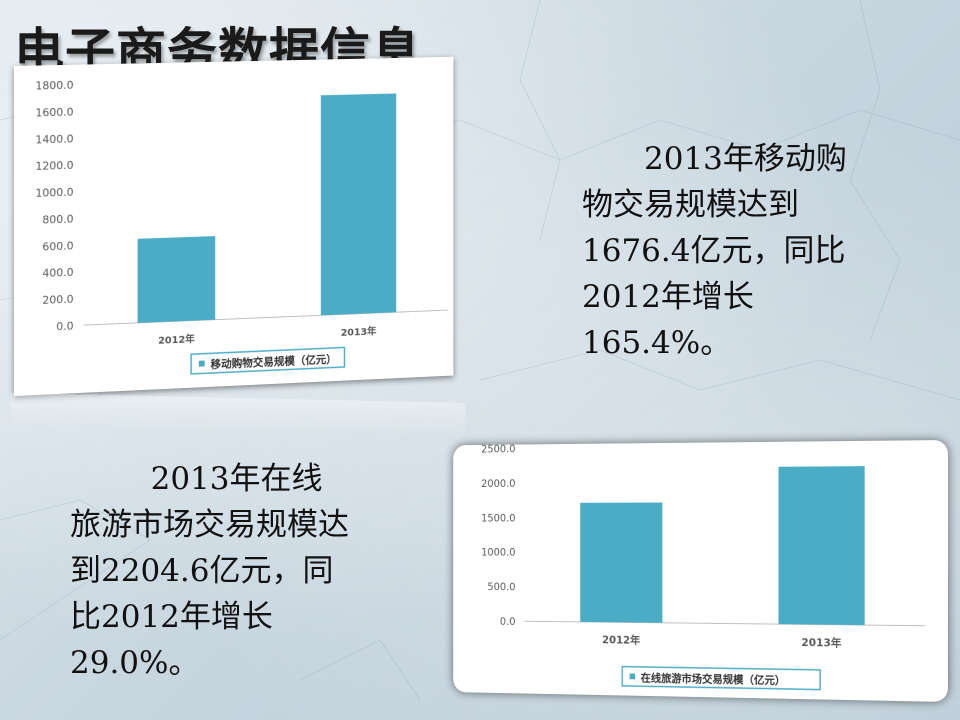  Describe the element at coordinates (713, 679) in the screenshot. I see `legend-label: 在线旅游市场交易规模（亿元）` at that location.